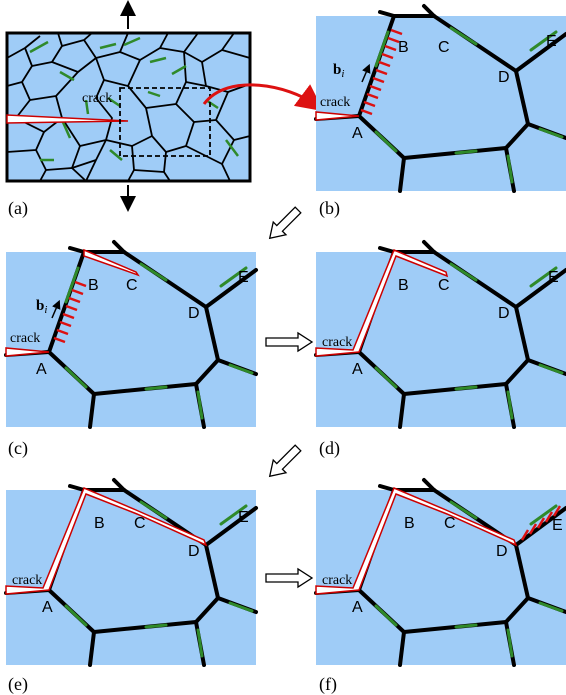 This screenshot has height=695, width=566. Describe the element at coordinates (25, 338) in the screenshot. I see `crack-label-c: crack` at that location.